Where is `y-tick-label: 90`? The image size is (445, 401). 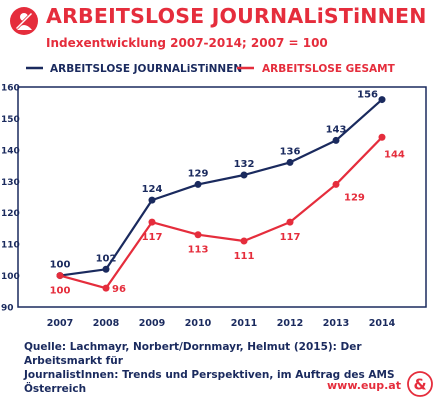 y-tick-label: 90 is located at coordinates (7, 309).